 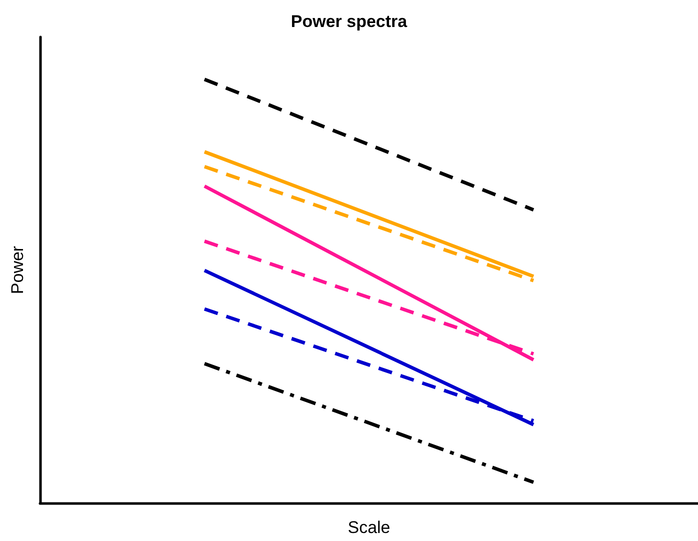 What do you see at coordinates (349, 21) in the screenshot?
I see `chart-title: Power spectra` at bounding box center [349, 21].